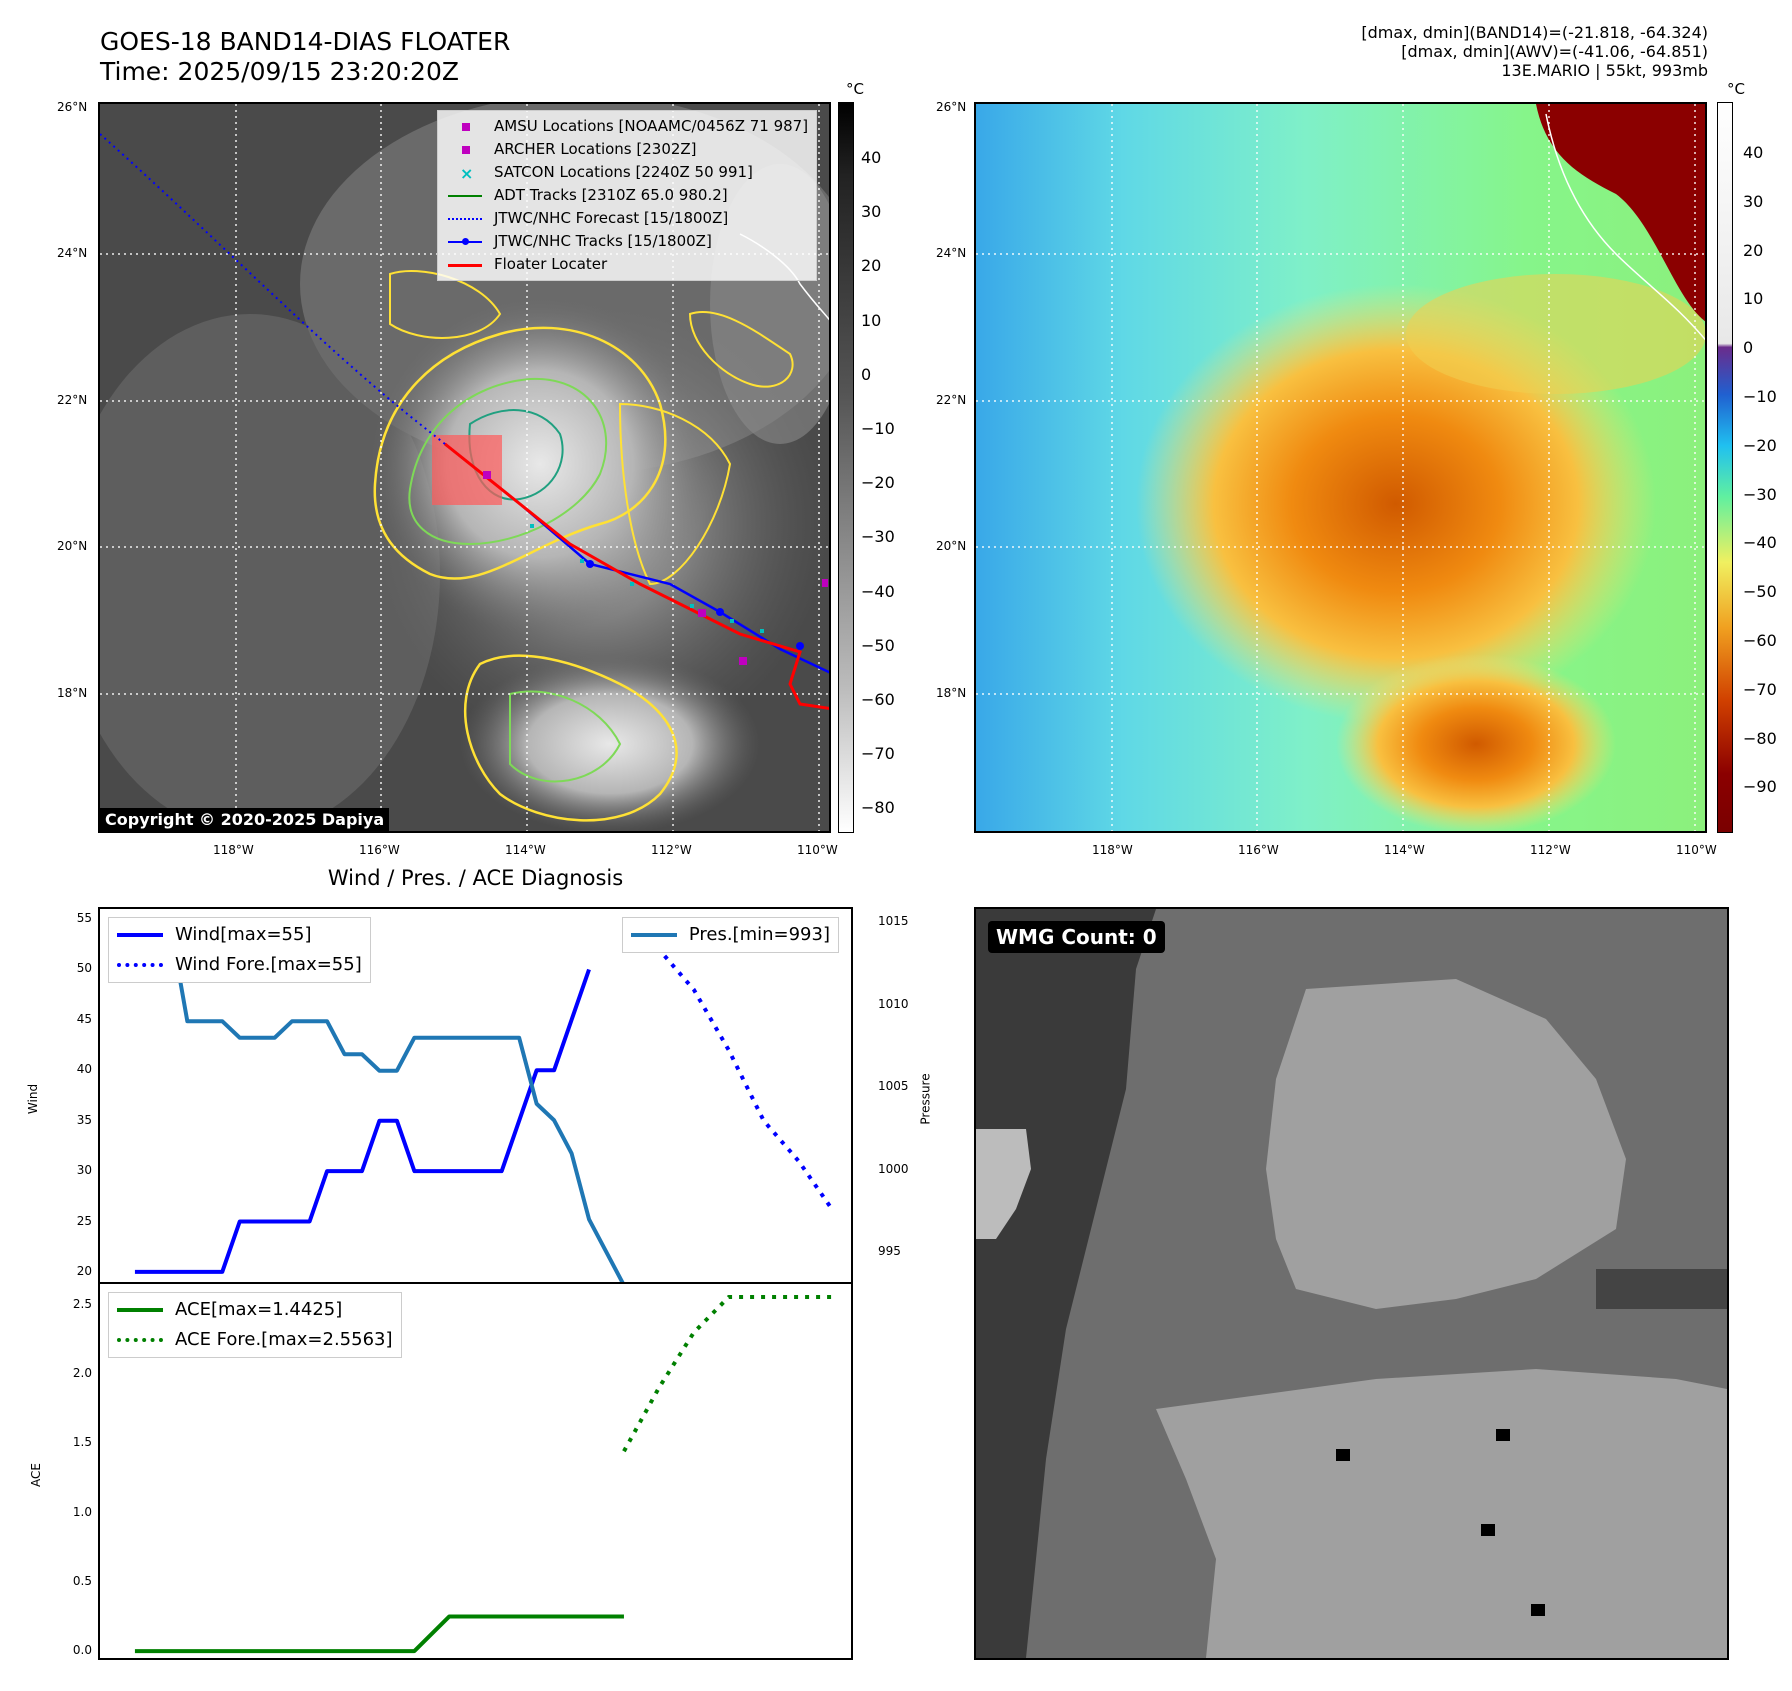 Image resolution: width=1792 pixels, height=1691 pixels. I want to click on axis-tick-label: 0.0, so click(82, 1650).